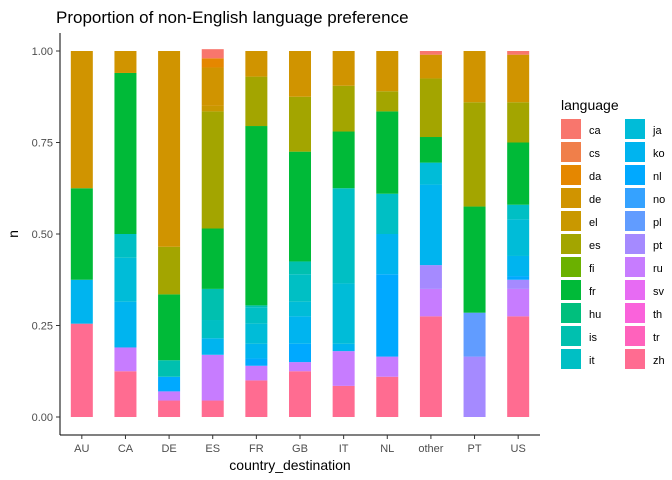 This screenshot has width=672, height=480. What do you see at coordinates (256, 101) in the screenshot?
I see `bar-FR-es` at bounding box center [256, 101].